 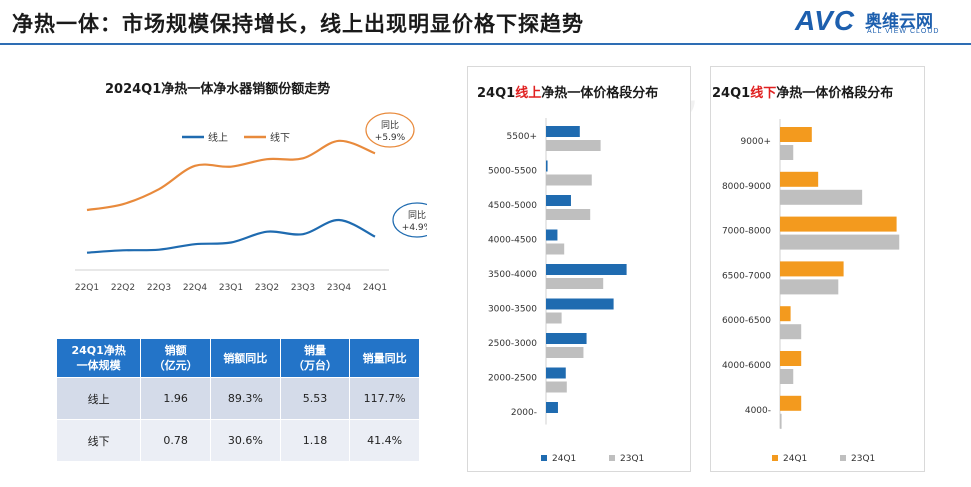 What do you see at coordinates (524, 413) in the screenshot?
I see `category-label: 2000-` at bounding box center [524, 413].